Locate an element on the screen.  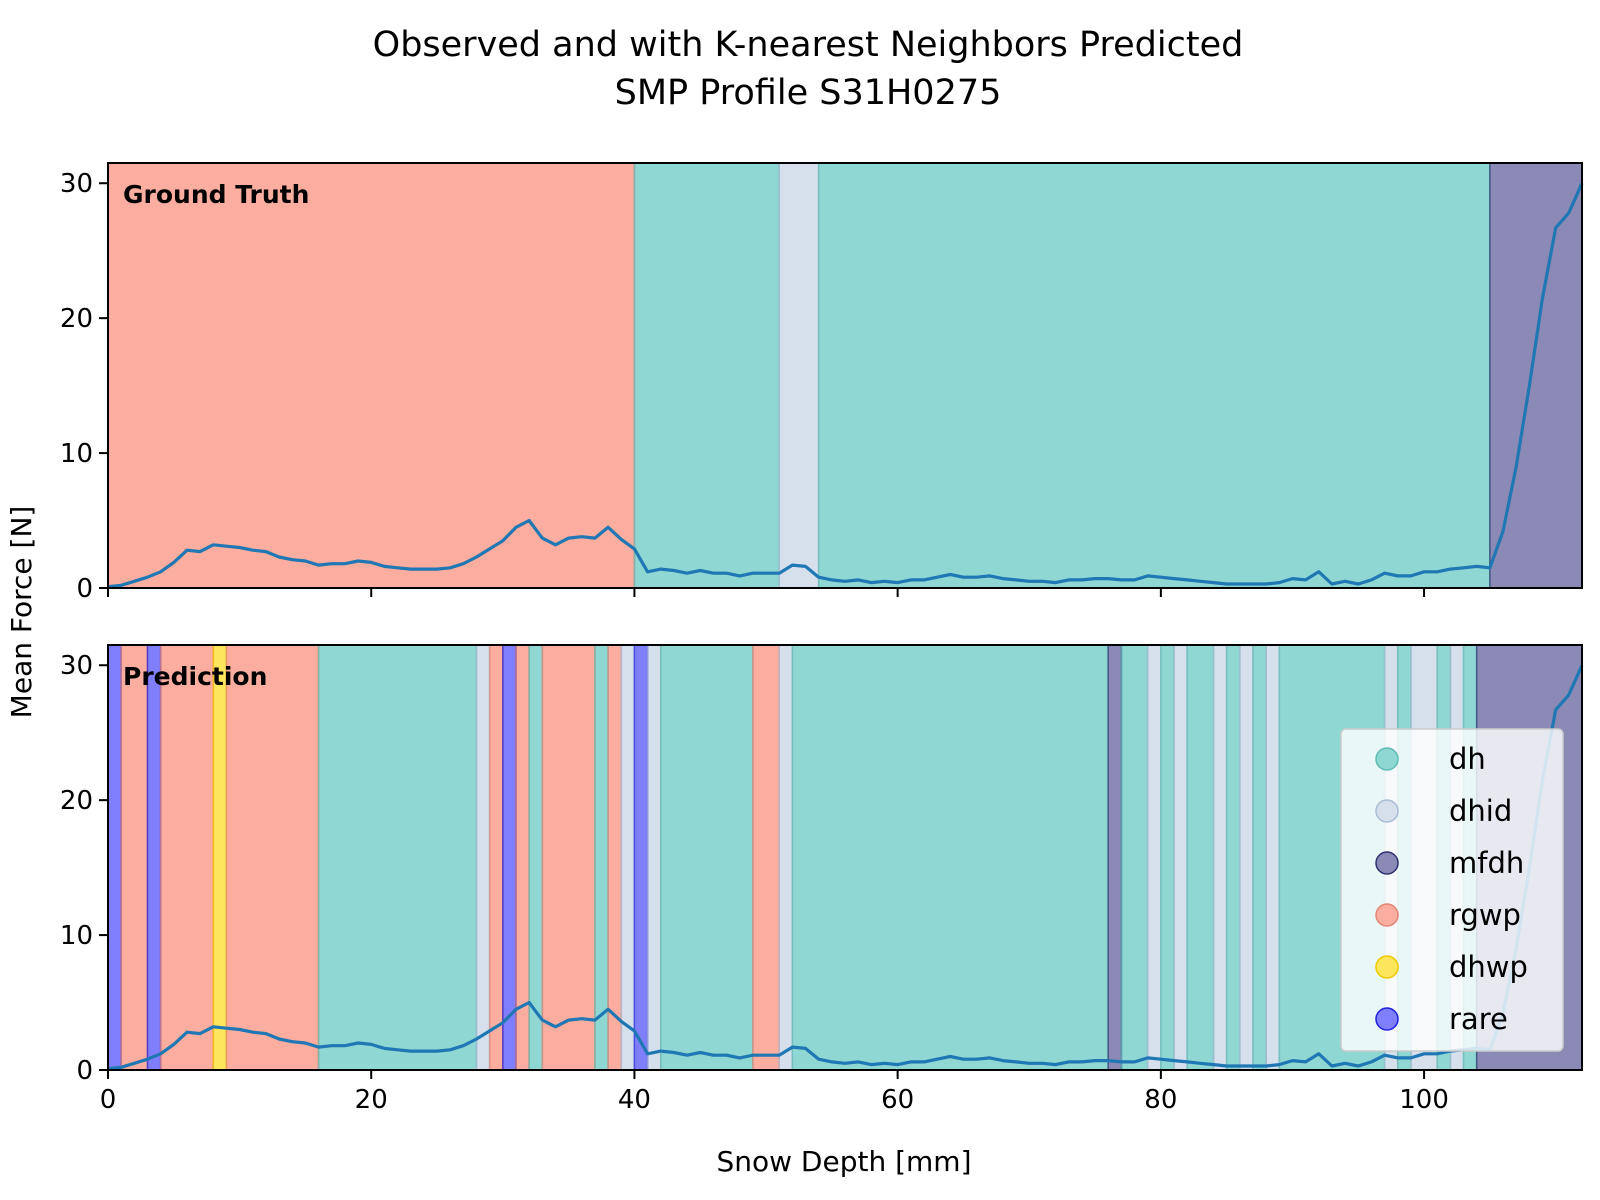
legend-marker-dhid is located at coordinates (1387, 811).